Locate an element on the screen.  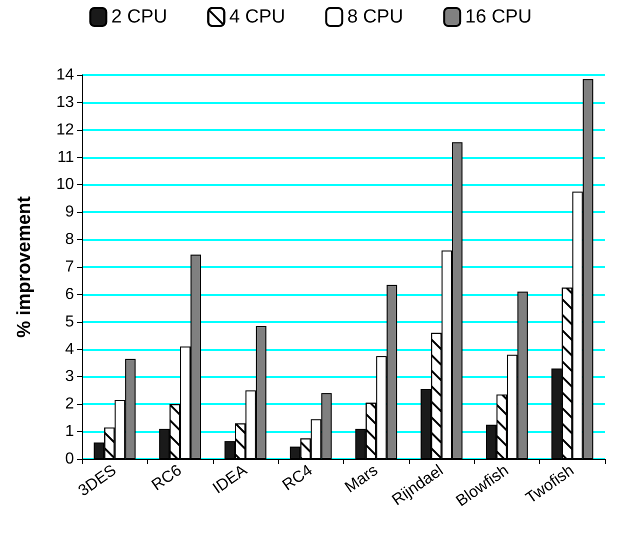
legend-label: 2 CPU is located at coordinates (139, 17).